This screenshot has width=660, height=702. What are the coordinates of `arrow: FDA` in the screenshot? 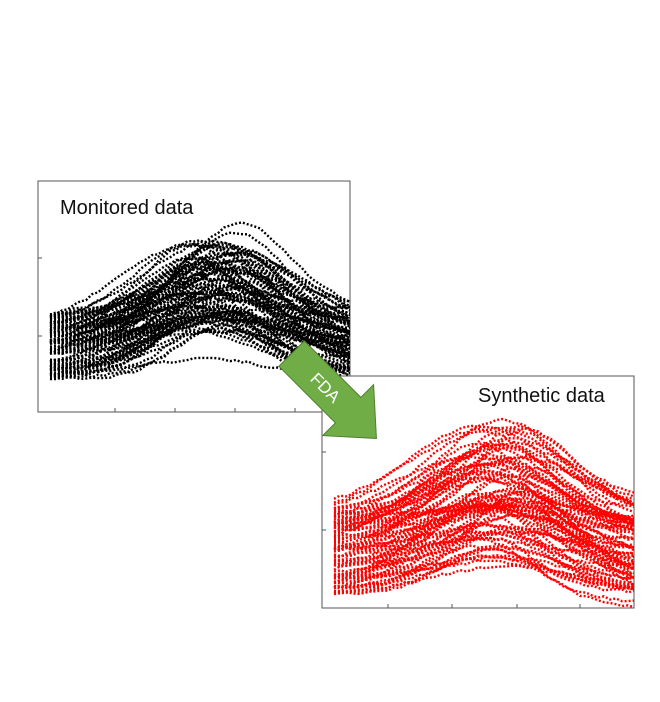 It's located at (327, 389).